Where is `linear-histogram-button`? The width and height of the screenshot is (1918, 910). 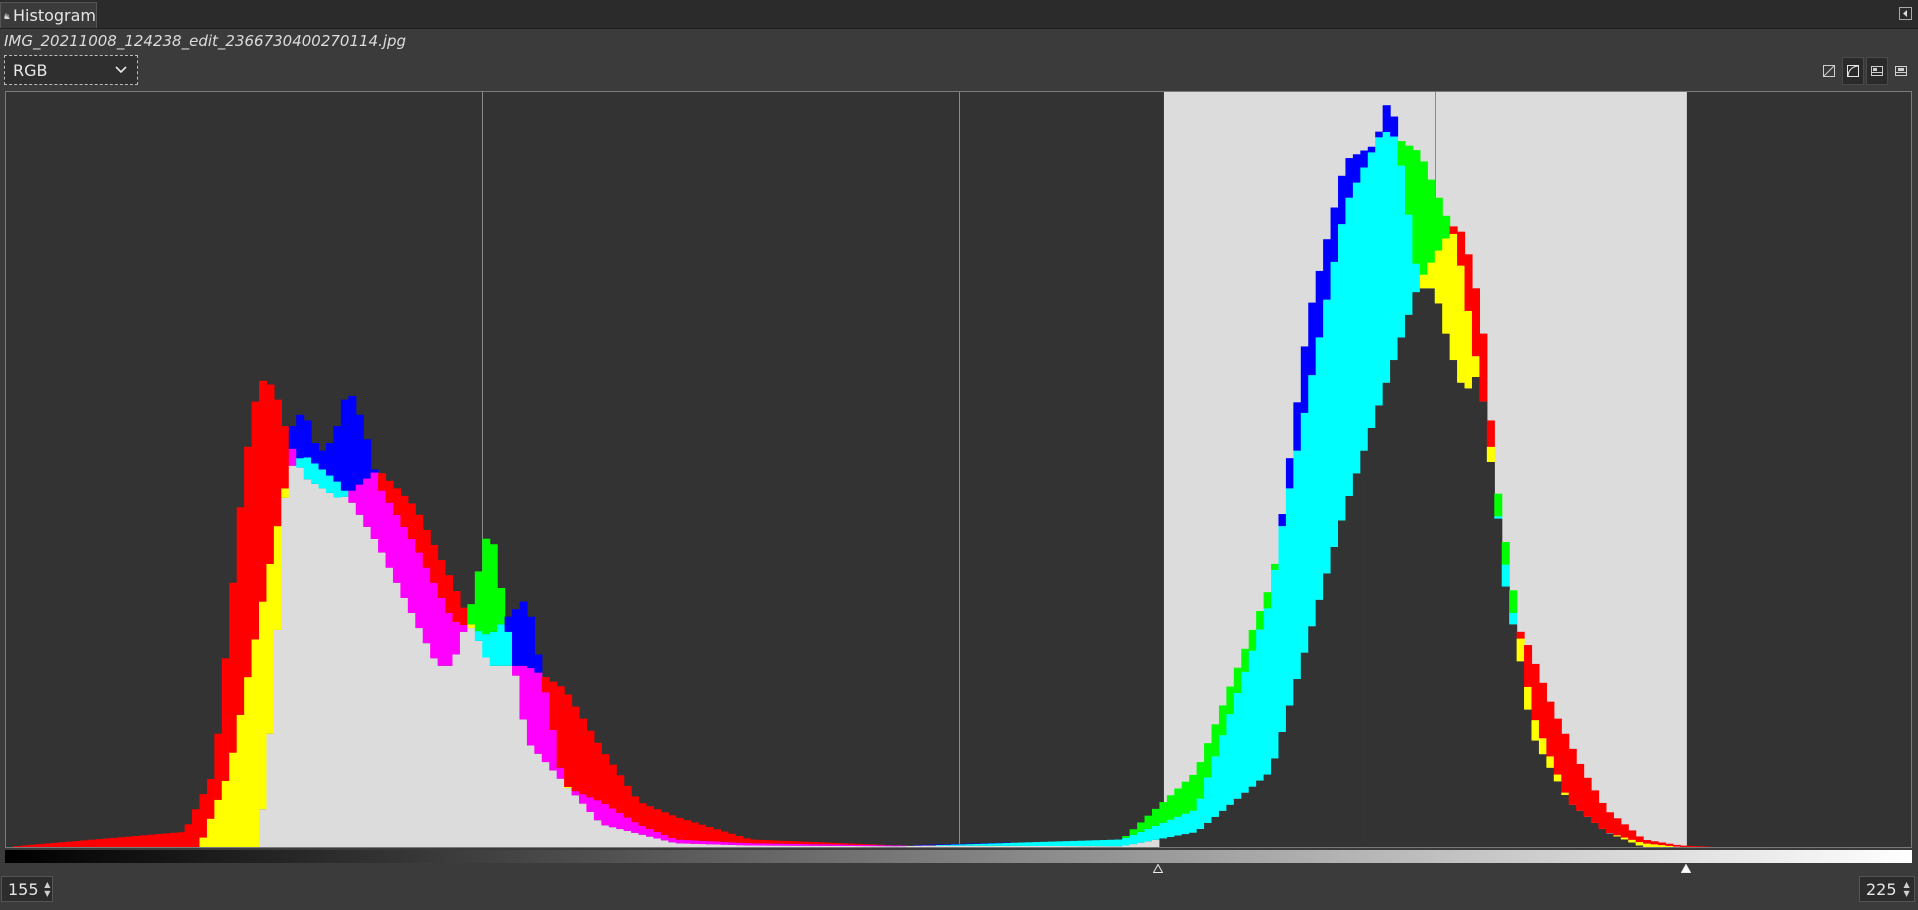 linear-histogram-button is located at coordinates (1829, 71).